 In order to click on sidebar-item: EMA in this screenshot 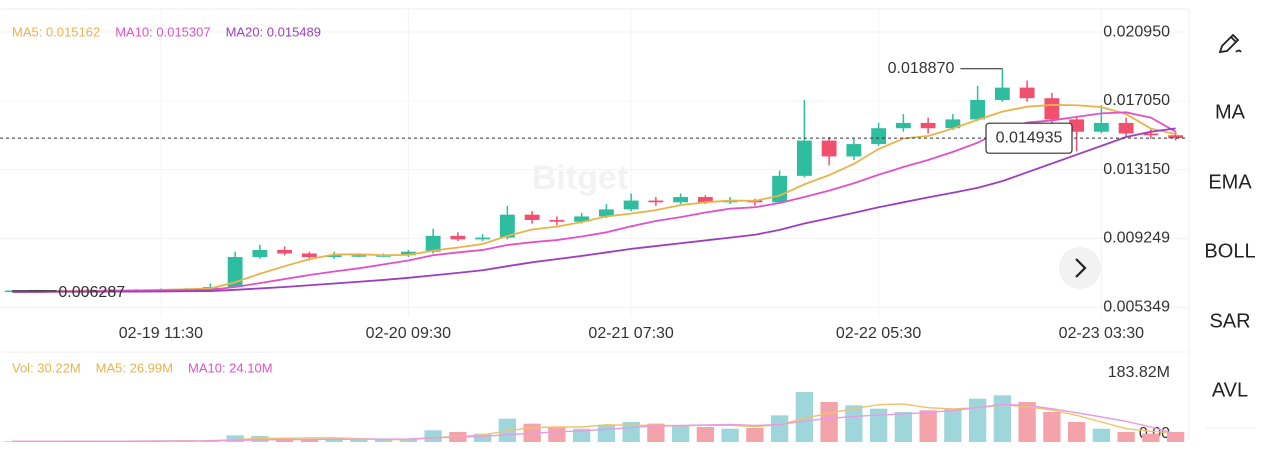, I will do `click(1230, 182)`.